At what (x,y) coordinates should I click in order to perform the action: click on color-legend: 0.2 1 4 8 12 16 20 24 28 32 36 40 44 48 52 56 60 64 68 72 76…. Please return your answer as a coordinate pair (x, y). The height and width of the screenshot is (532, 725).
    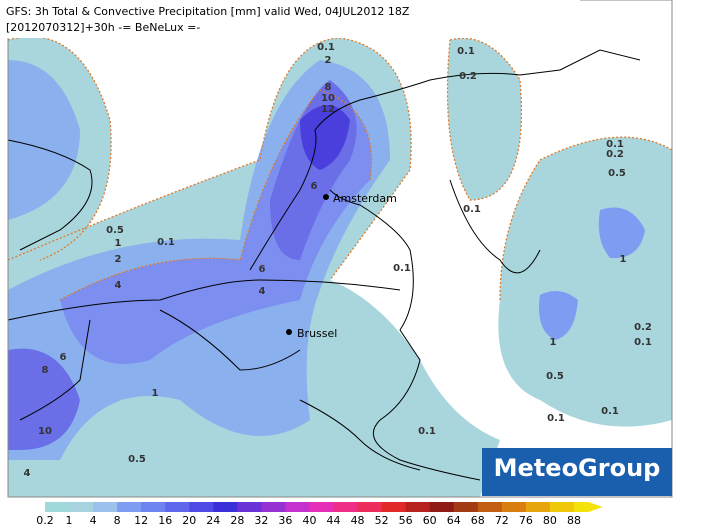
    Looking at the image, I should click on (319, 514).